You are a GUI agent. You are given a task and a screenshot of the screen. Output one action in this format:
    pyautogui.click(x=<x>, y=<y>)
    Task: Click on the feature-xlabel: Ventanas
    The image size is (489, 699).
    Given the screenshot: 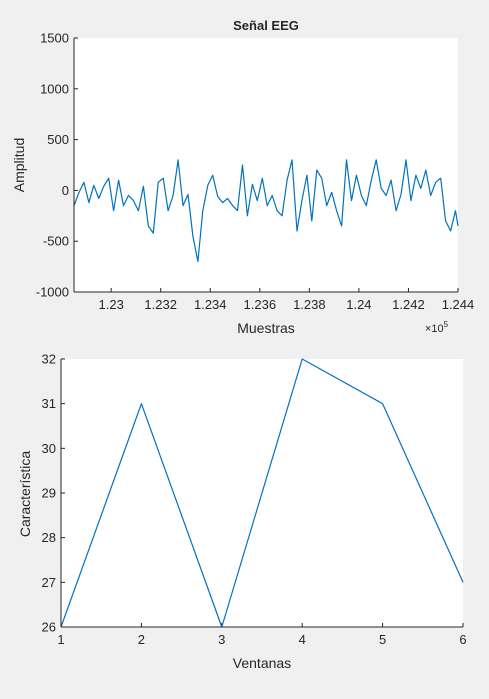 What is the action you would take?
    pyautogui.click(x=262, y=663)
    